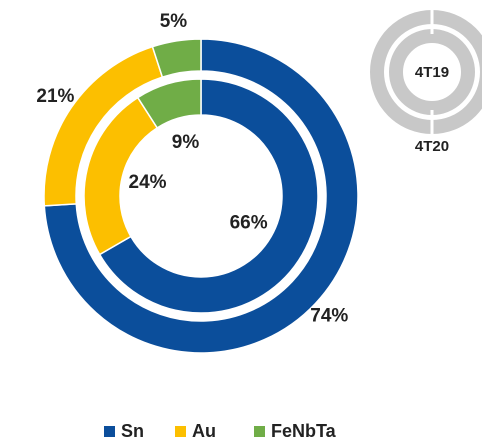  I want to click on legend-label: Sn, so click(132, 431).